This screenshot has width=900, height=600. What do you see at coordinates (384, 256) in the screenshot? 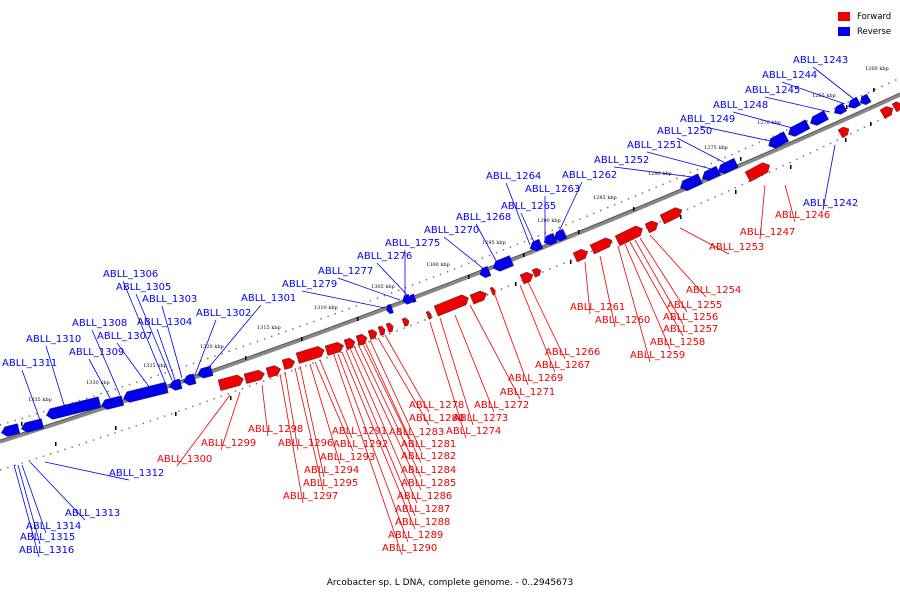
I see `reverse-gene-label: ABLL_1276` at bounding box center [384, 256].